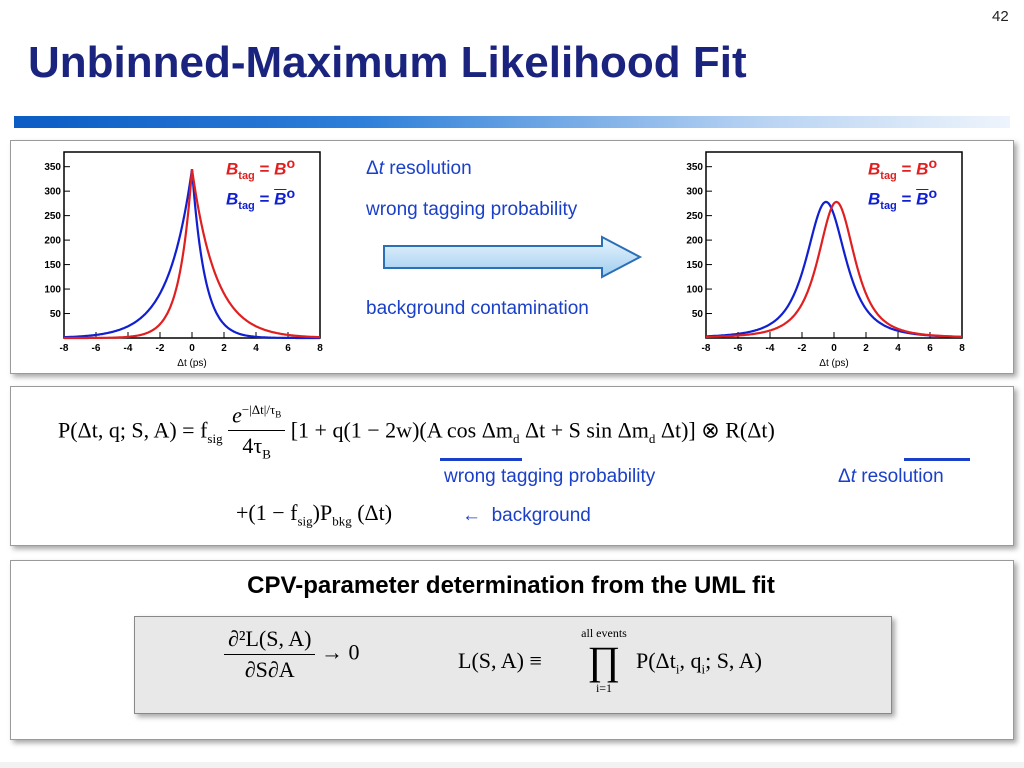 This screenshot has height=768, width=1024. I want to click on formula-label-resolution: Δt resolution, so click(891, 476).